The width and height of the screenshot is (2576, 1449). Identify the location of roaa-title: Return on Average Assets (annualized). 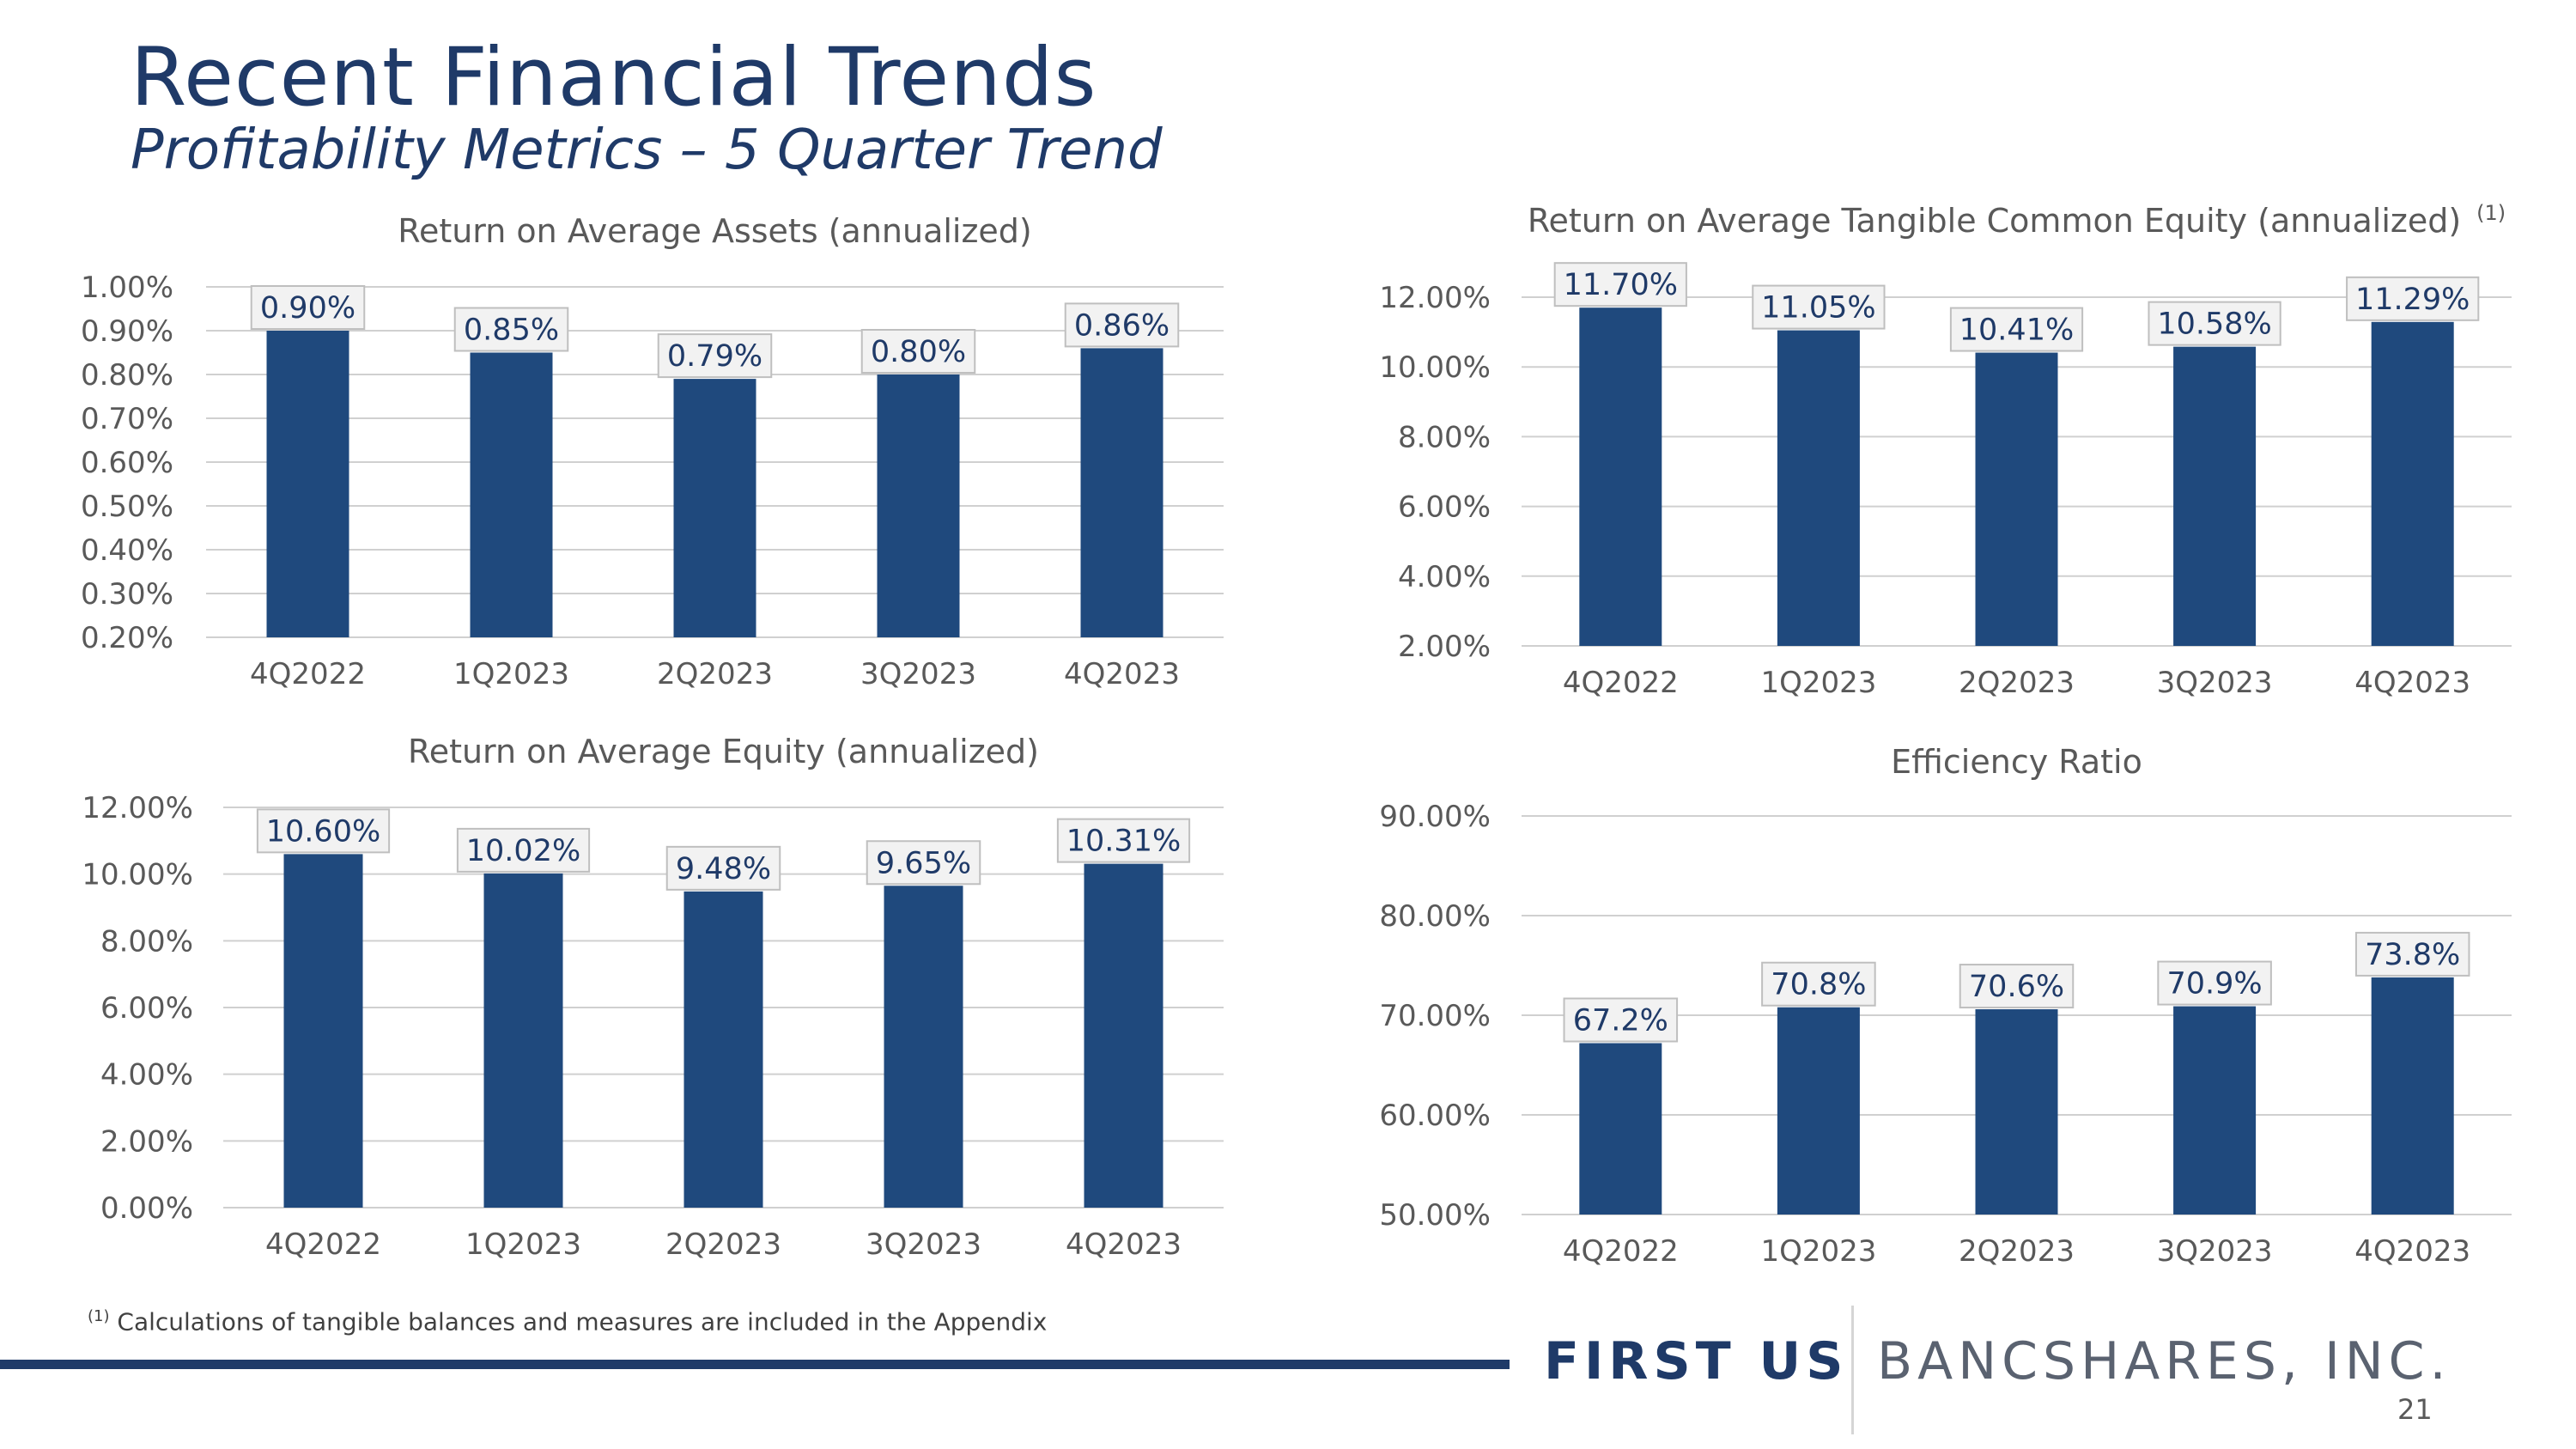
(715, 231).